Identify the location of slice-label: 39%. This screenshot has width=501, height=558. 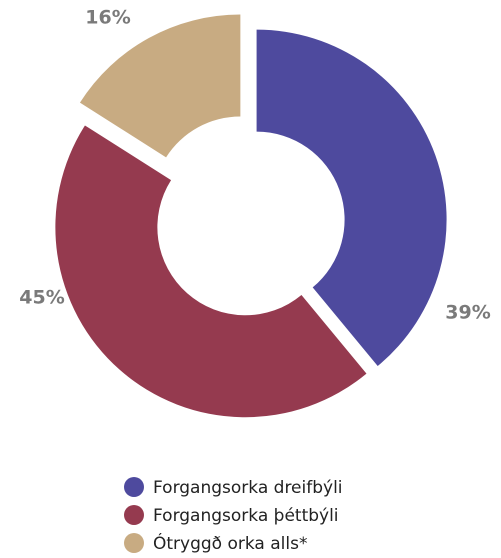
(467, 313).